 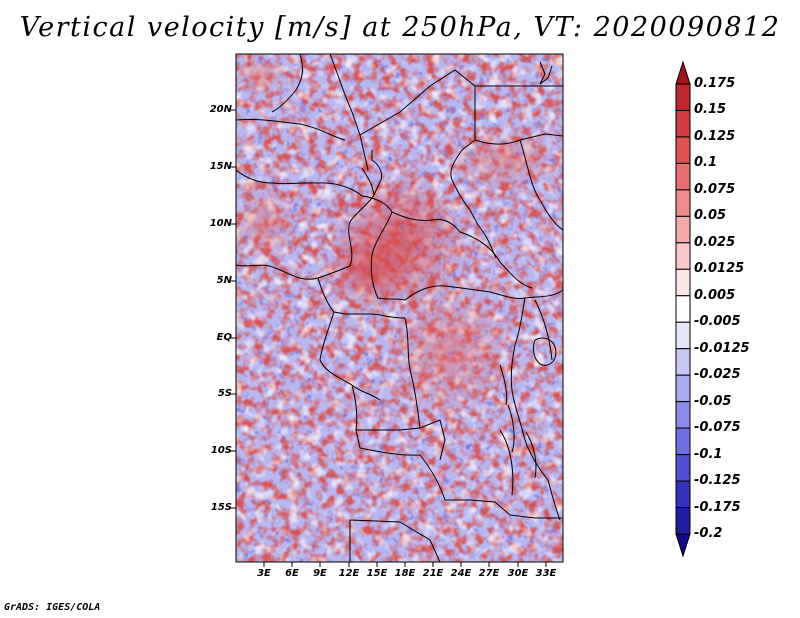 I want to click on lat-ticks, so click(x=233, y=309).